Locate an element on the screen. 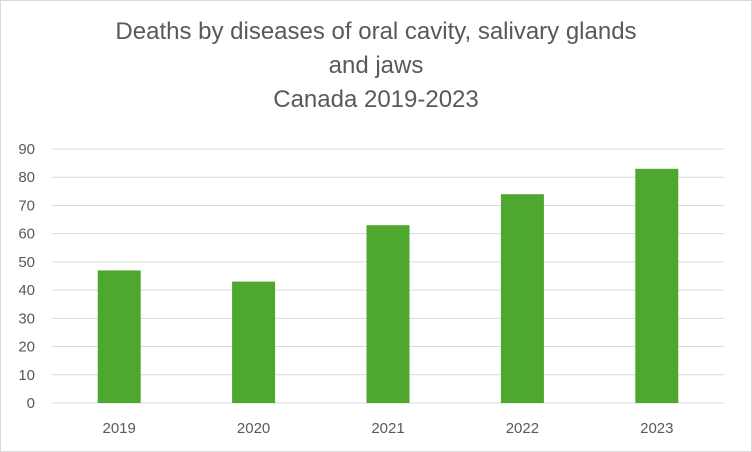 This screenshot has height=452, width=752. y-tick-label: 0 is located at coordinates (31, 403).